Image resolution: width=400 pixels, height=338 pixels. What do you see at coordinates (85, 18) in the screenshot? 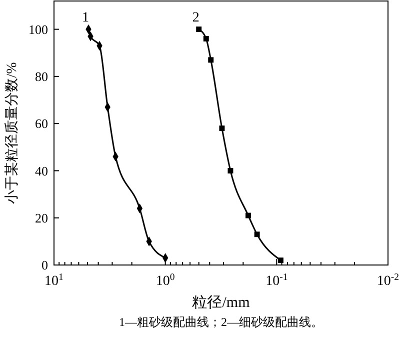
I see `series-label: 1` at bounding box center [85, 18].